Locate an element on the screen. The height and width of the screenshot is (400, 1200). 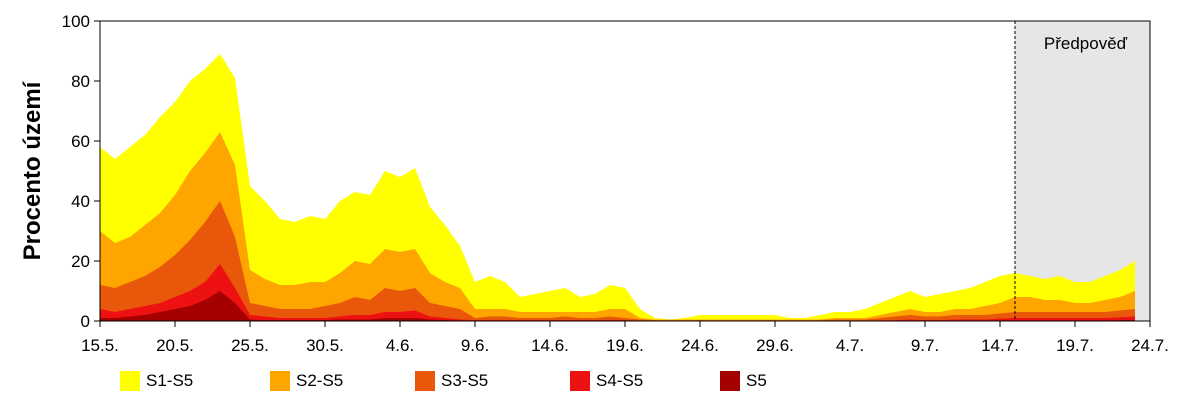
legend-item-s1-s5: S1-S5 is located at coordinates (156, 381).